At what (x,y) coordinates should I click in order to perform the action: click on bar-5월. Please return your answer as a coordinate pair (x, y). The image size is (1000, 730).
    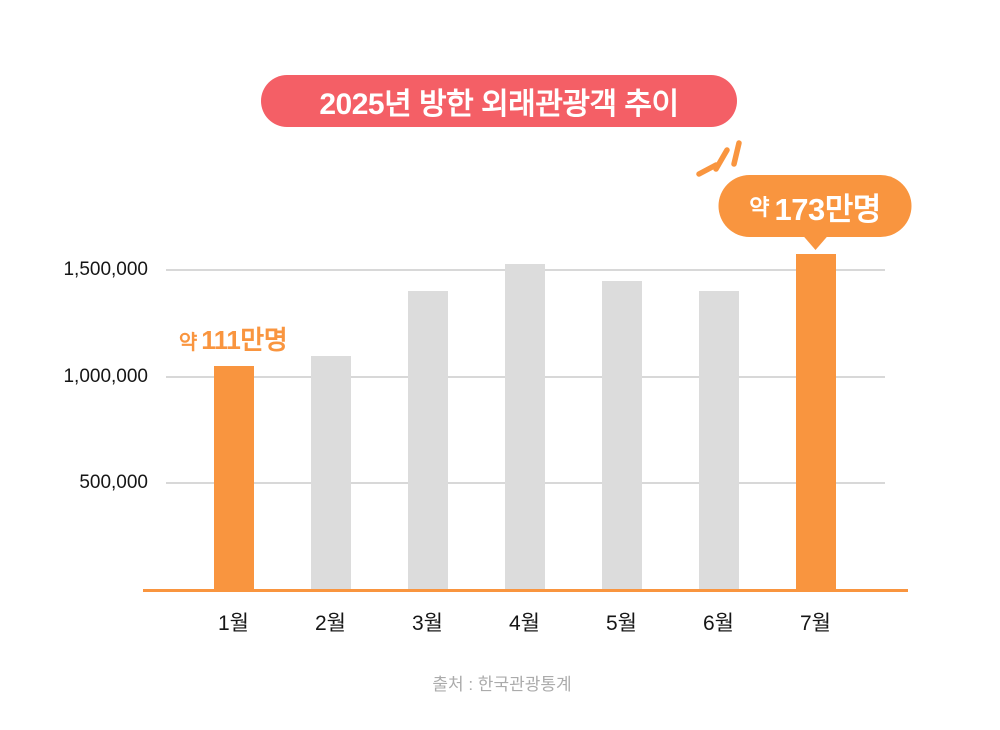
    Looking at the image, I should click on (621, 435).